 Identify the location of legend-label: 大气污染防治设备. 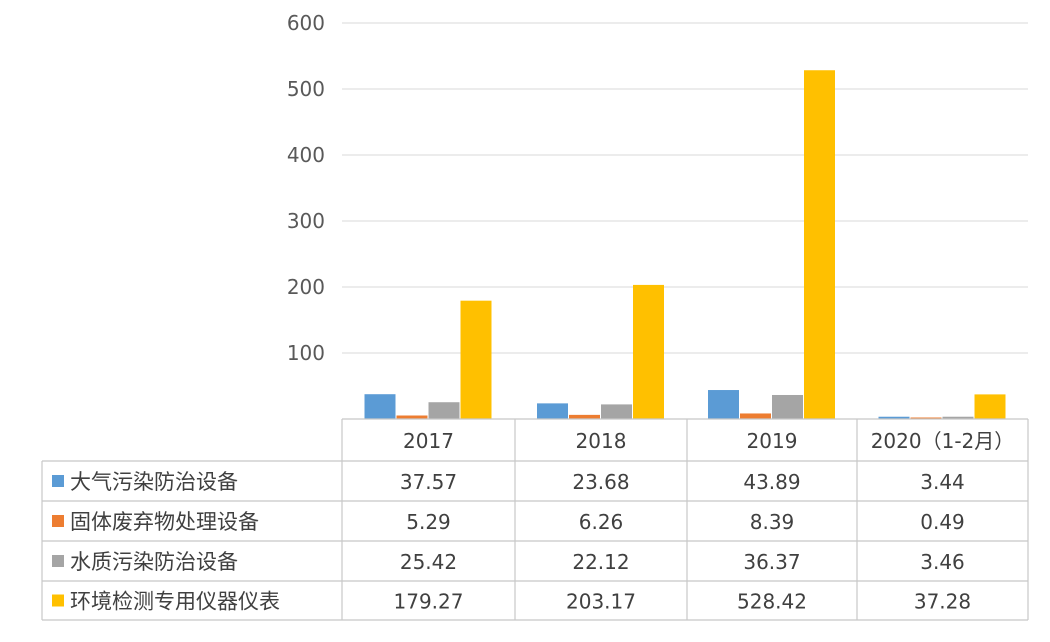
(154, 482).